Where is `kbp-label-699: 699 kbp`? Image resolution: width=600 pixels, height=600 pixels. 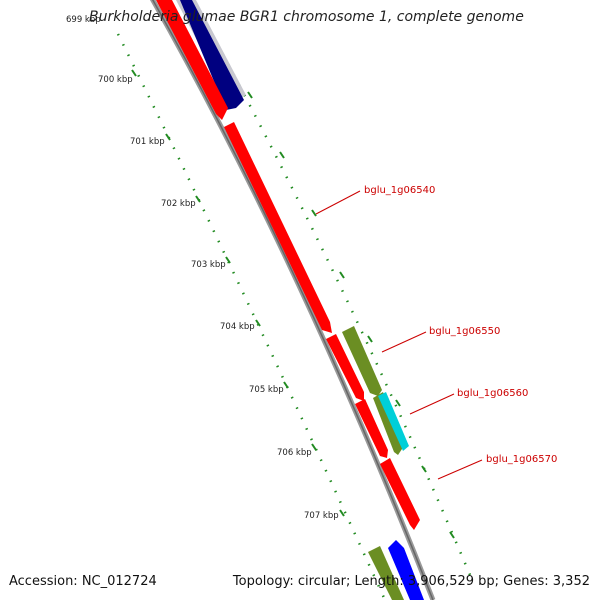
kbp-label-699: 699 kbp is located at coordinates (83, 20).